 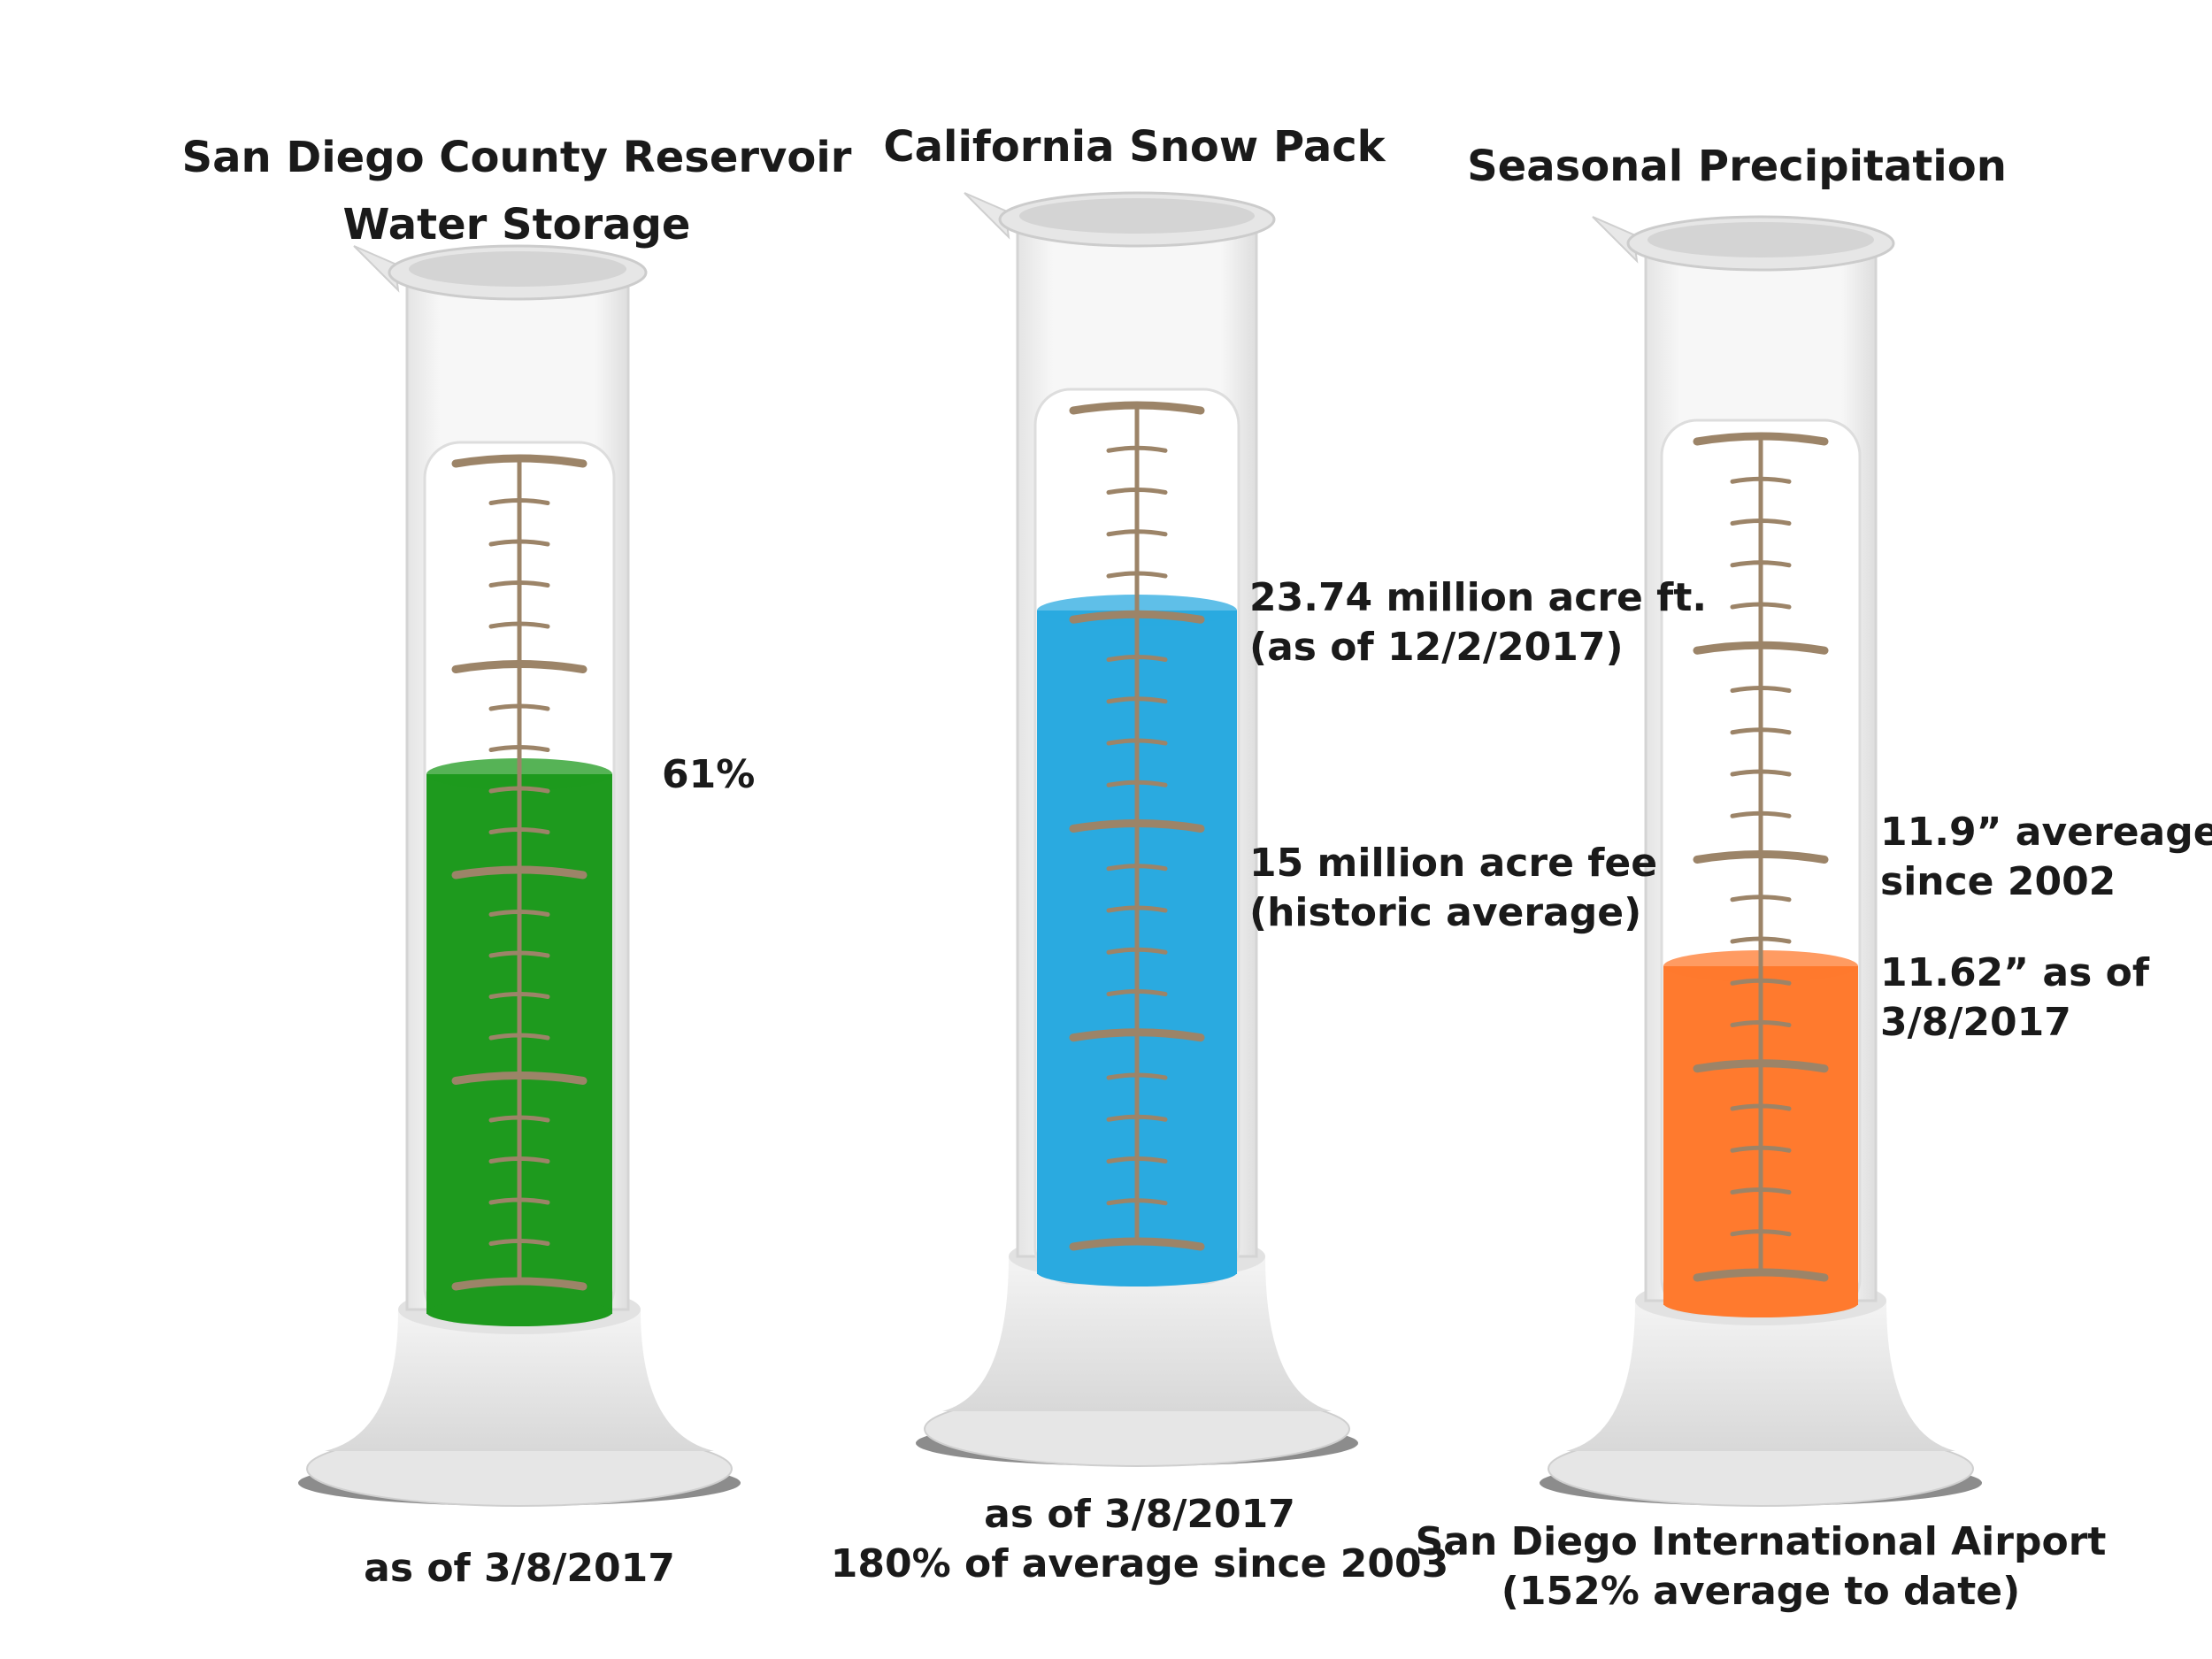 What do you see at coordinates (517, 191) in the screenshot?
I see `chart-1-title: San Diego County Reservoir Water Storage` at bounding box center [517, 191].